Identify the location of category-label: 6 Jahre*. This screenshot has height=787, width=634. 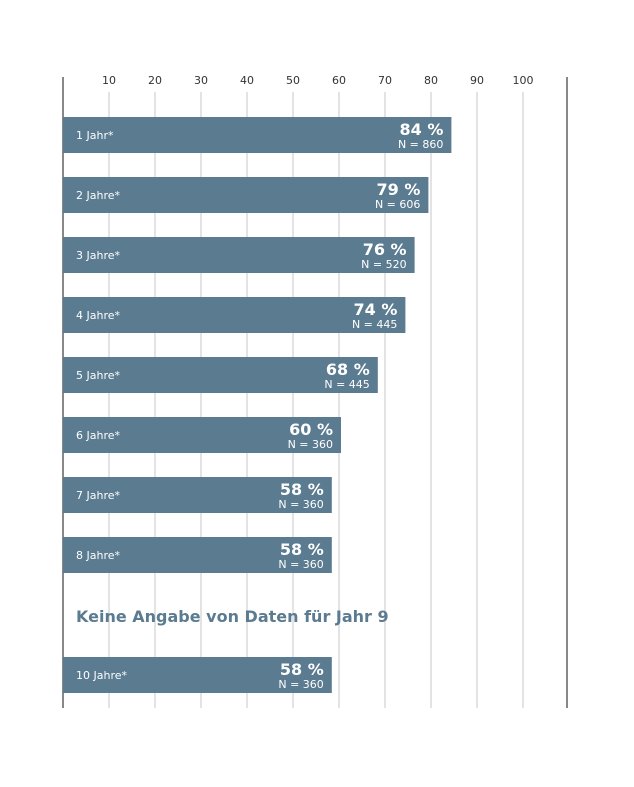
(98, 435).